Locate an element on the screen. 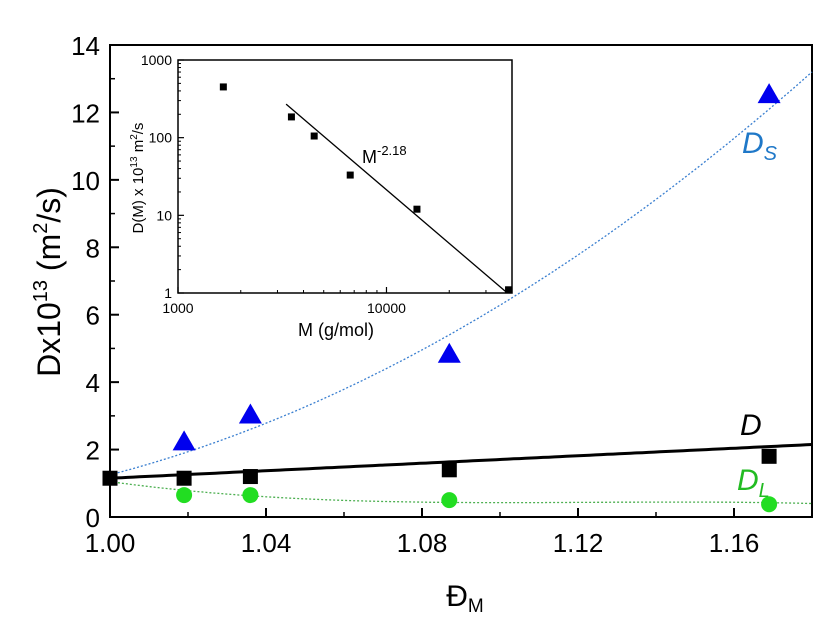 This screenshot has height=620, width=830. inset-fit-line is located at coordinates (396, 198).